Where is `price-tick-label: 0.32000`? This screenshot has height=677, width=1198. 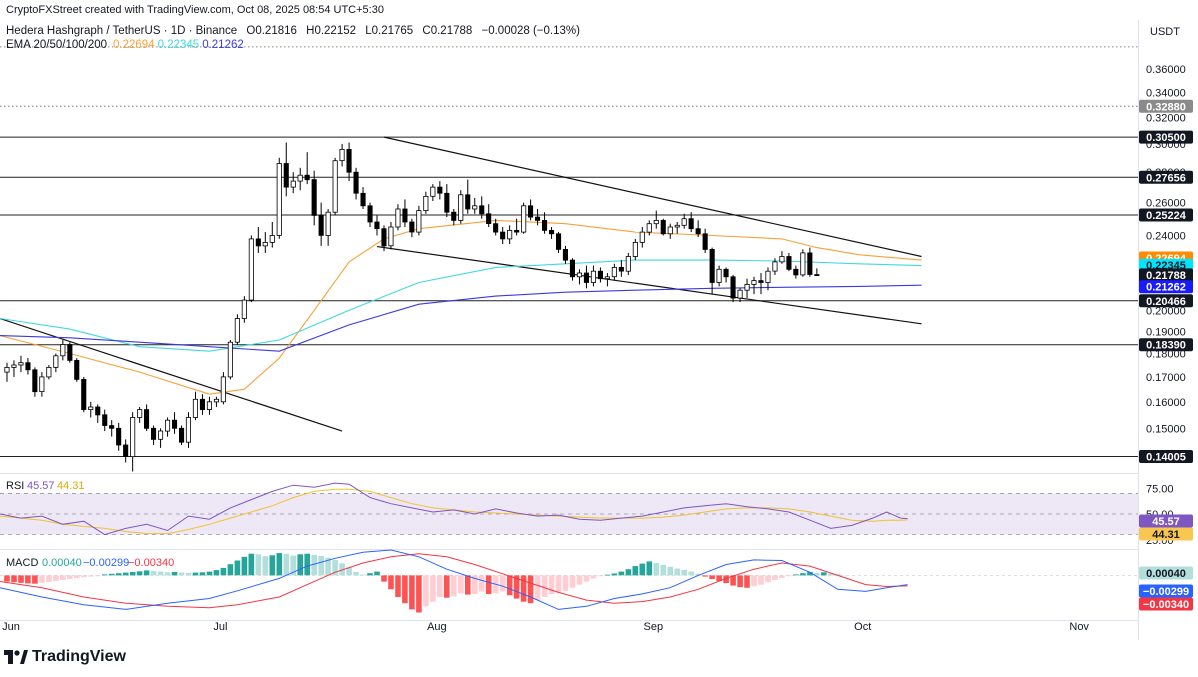
price-tick-label: 0.32000 is located at coordinates (1166, 118).